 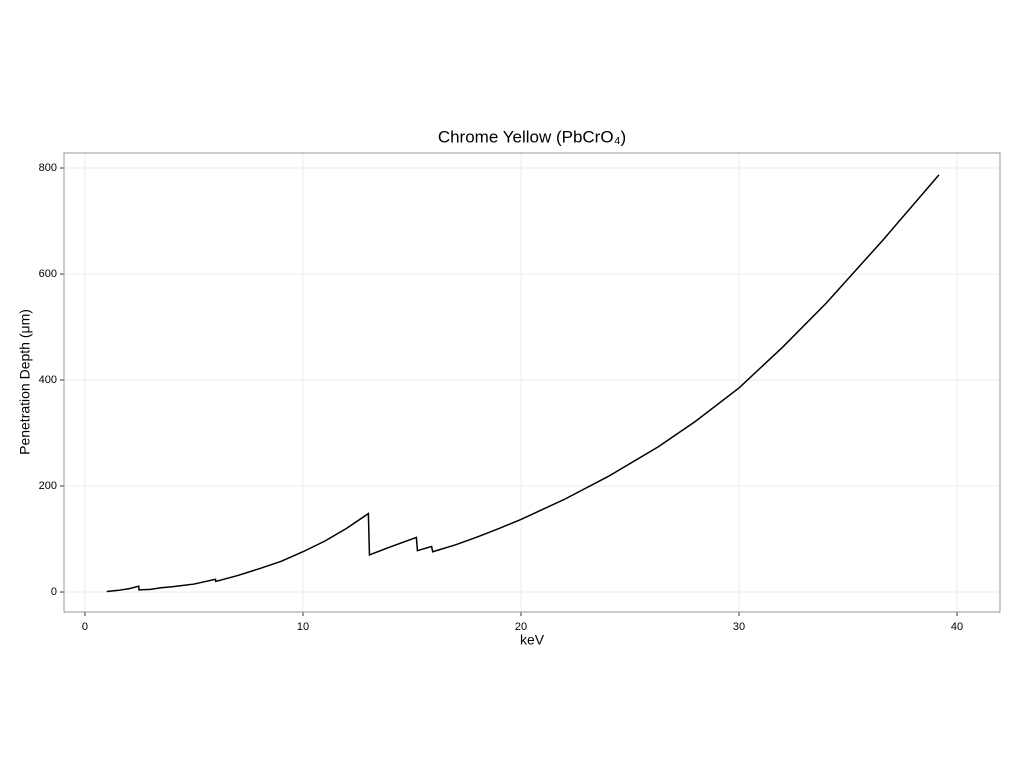 I want to click on chart-title: Chrome Yellow (PbCrO₄), so click(x=532, y=136).